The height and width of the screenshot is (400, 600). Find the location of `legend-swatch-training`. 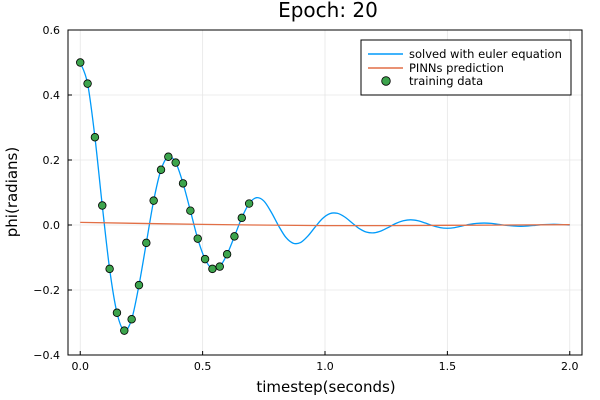

legend-swatch-training is located at coordinates (386, 81).